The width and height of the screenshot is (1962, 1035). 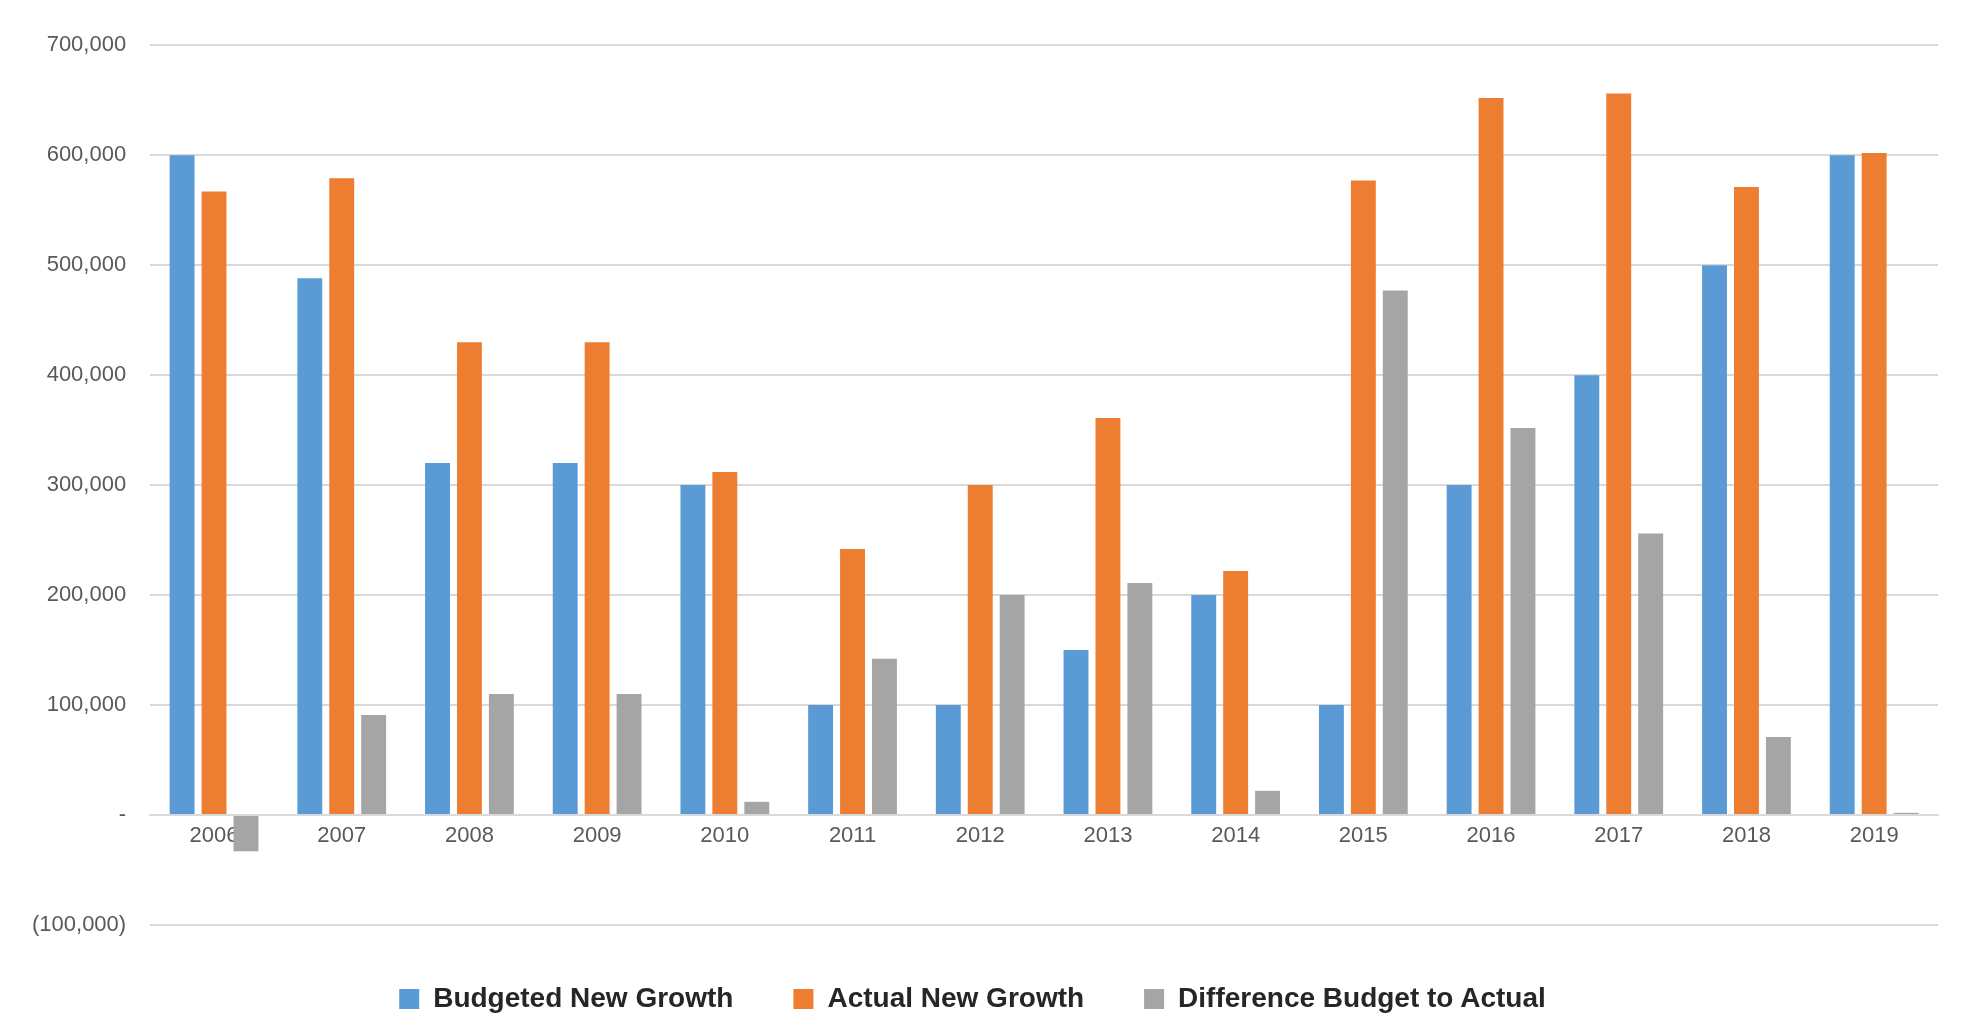 I want to click on y-tick-label: 100,000, so click(x=86, y=704).